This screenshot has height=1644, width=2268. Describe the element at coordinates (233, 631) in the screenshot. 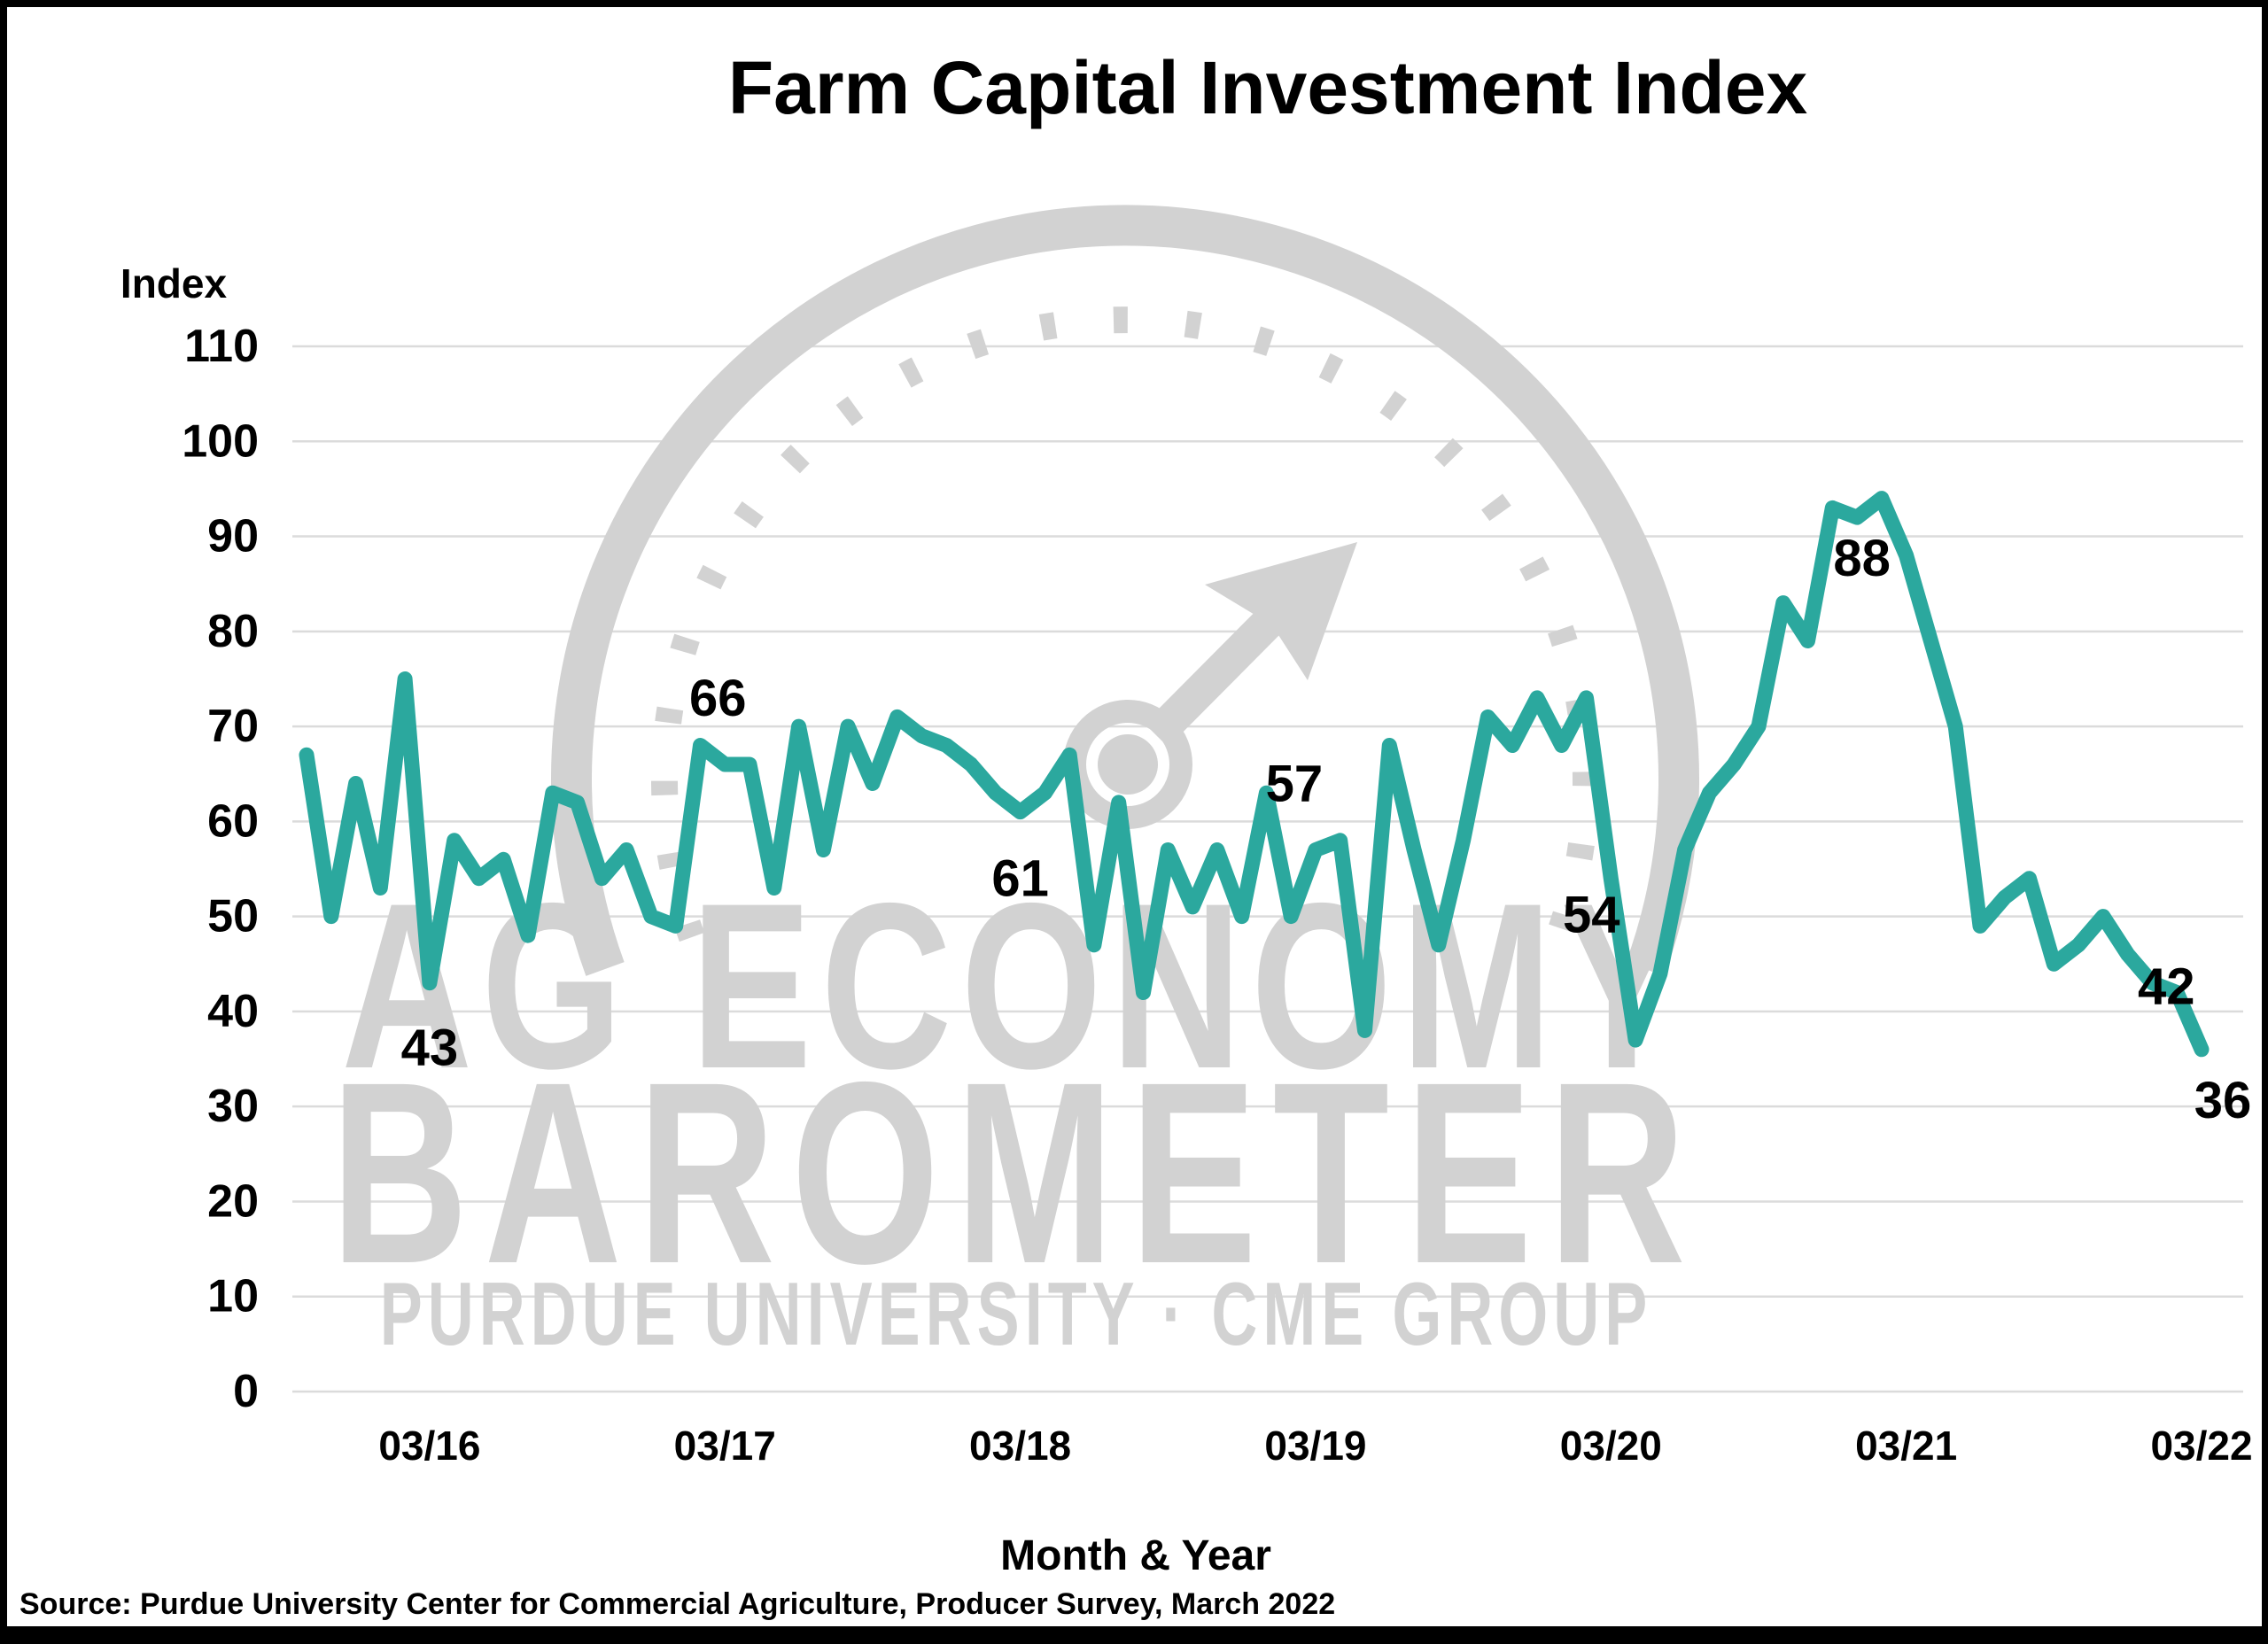

I see `y-tick-label: 80` at that location.